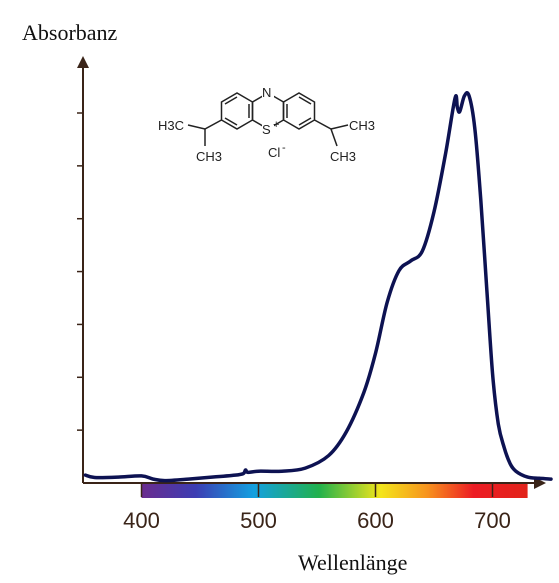 Image resolution: width=559 pixels, height=583 pixels. I want to click on left-methyl-bottom-label: CH3, so click(209, 156).